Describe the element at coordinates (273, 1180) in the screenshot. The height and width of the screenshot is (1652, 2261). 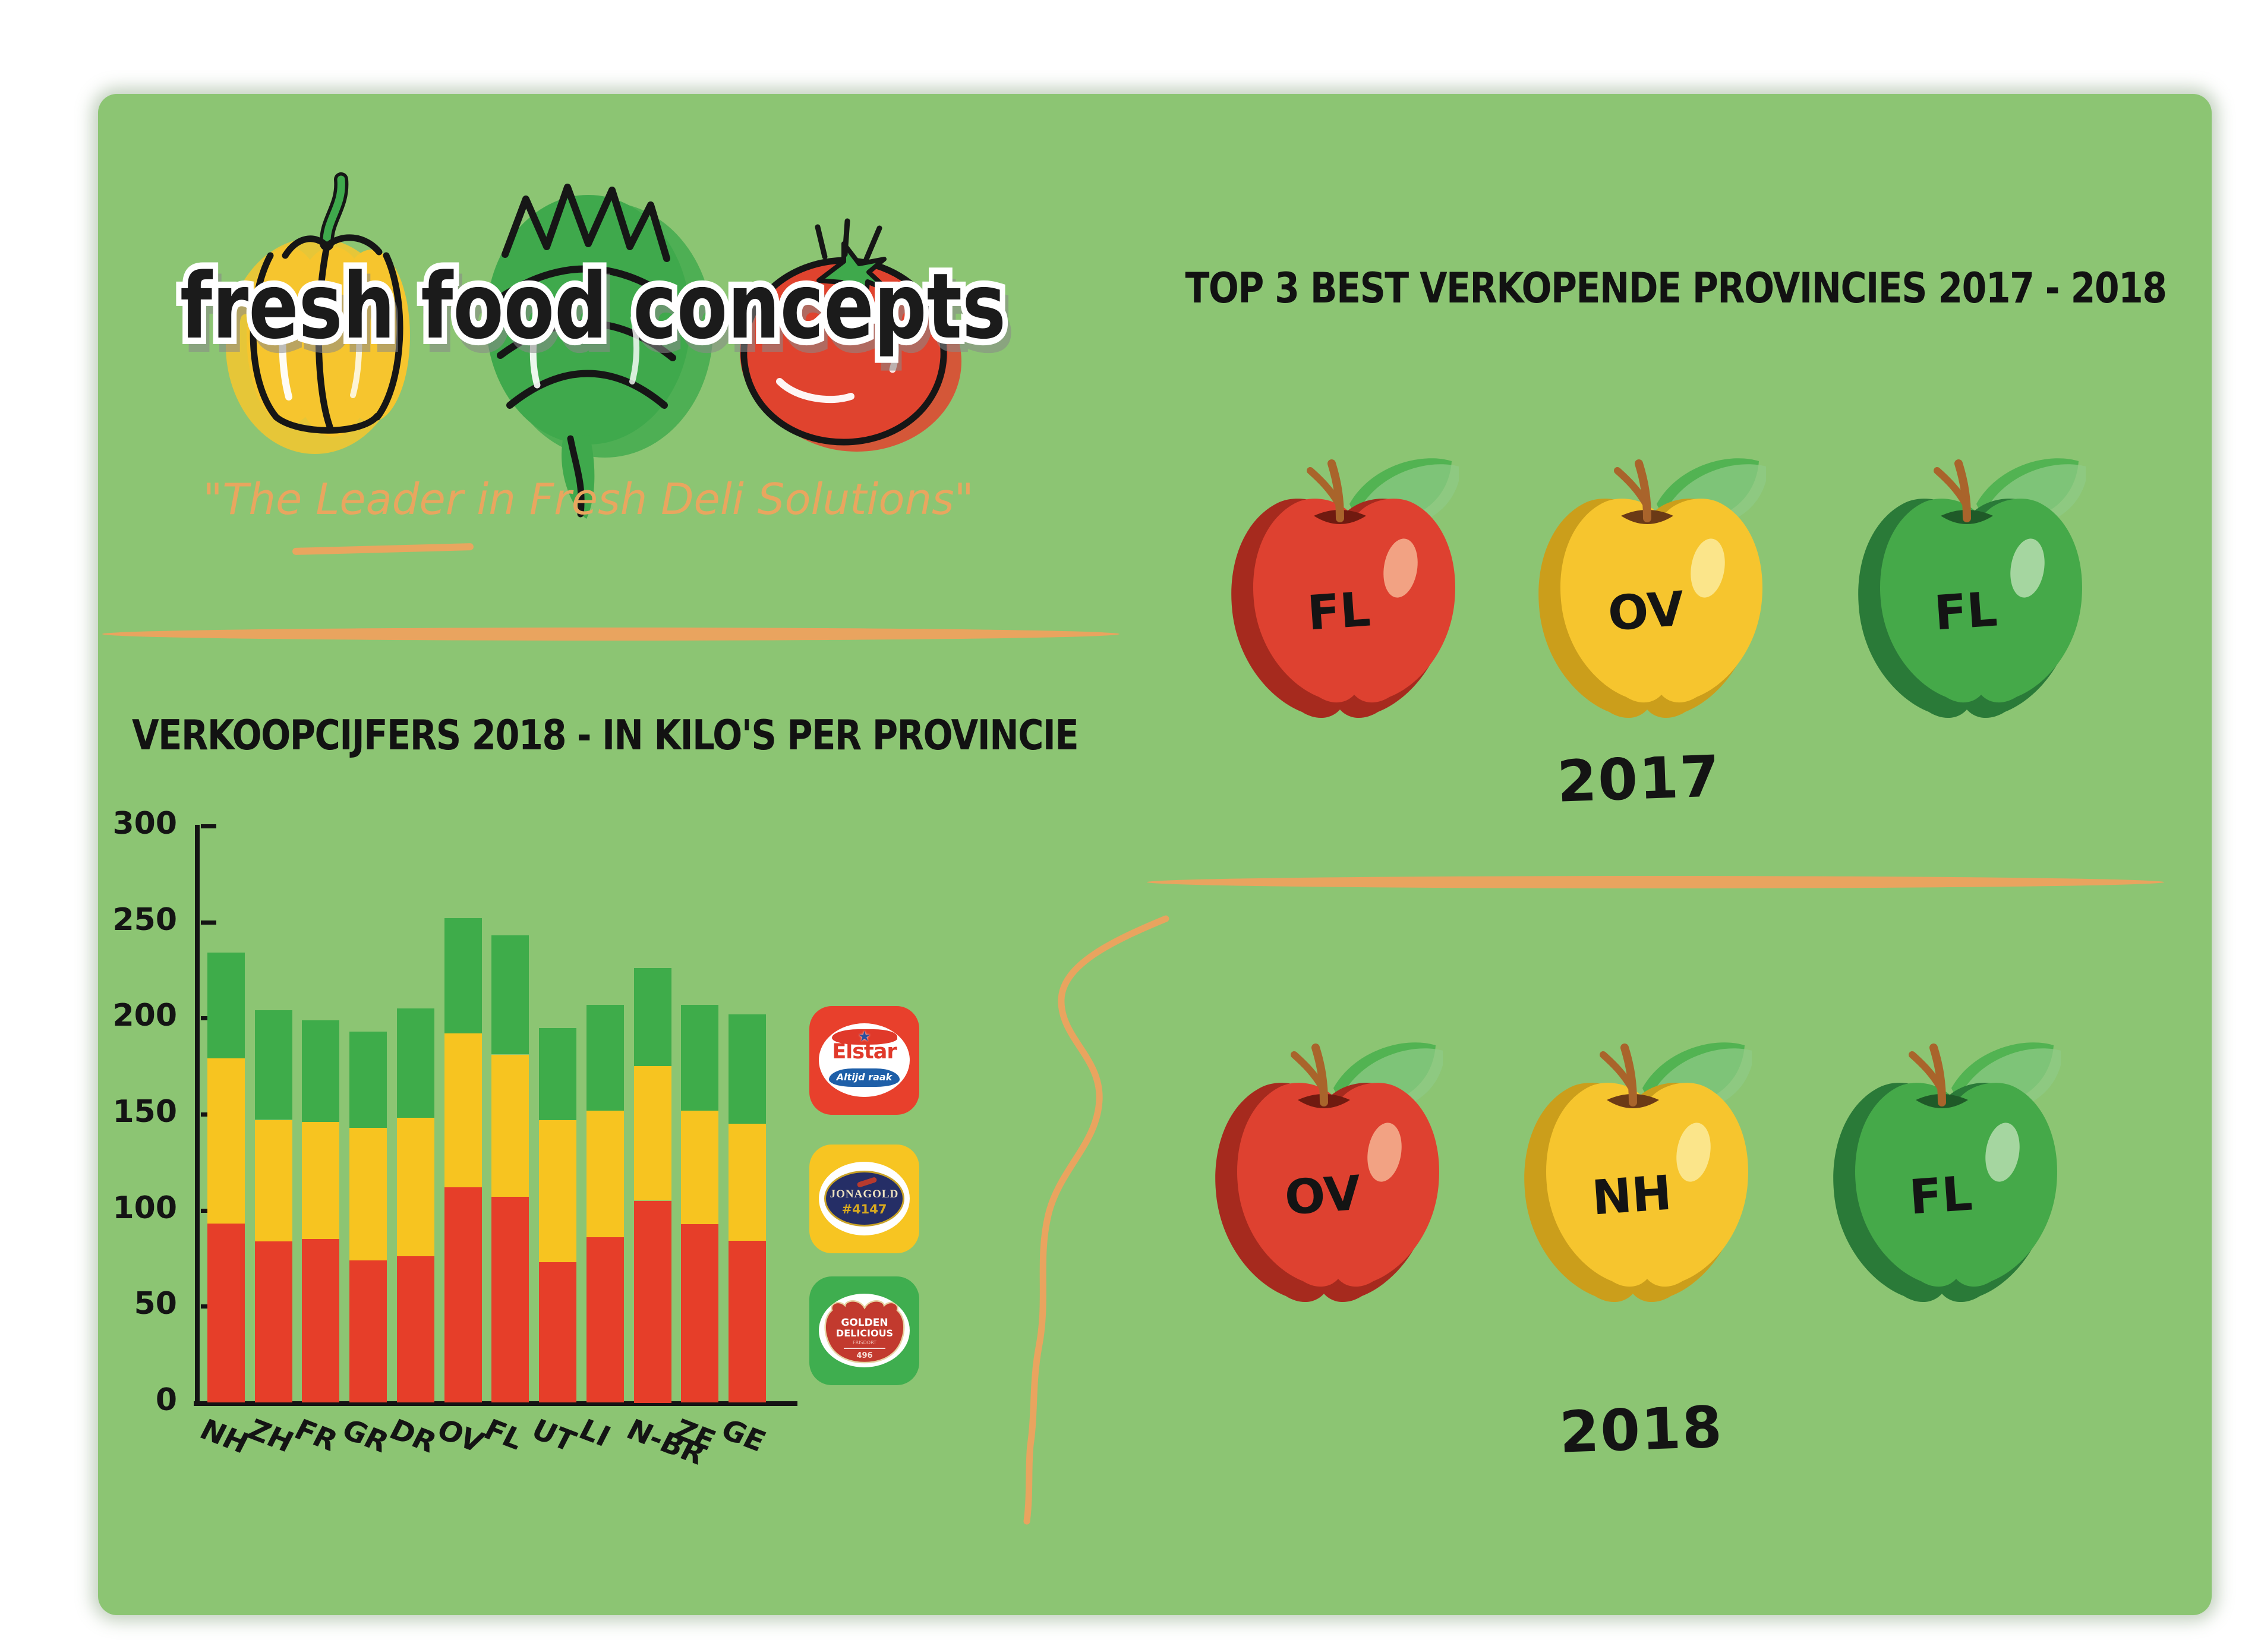
I see `bar-segment-ZH-Jonagold` at that location.